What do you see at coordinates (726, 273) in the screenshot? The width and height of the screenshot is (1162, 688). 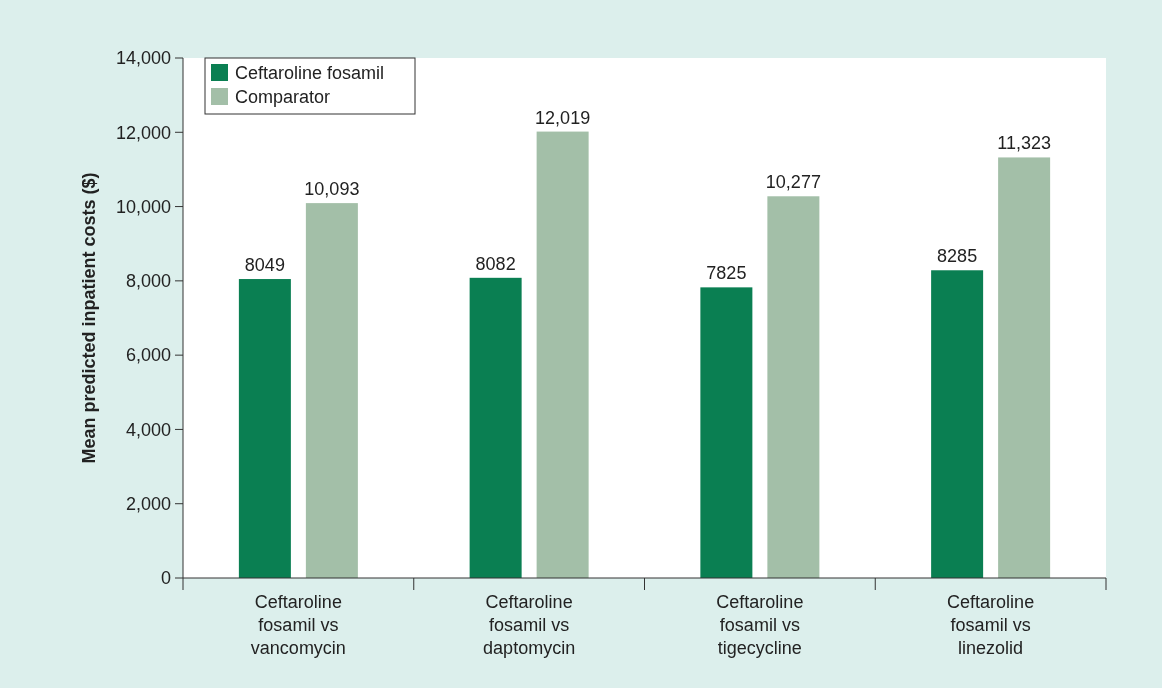 I see `data-label: 7825` at bounding box center [726, 273].